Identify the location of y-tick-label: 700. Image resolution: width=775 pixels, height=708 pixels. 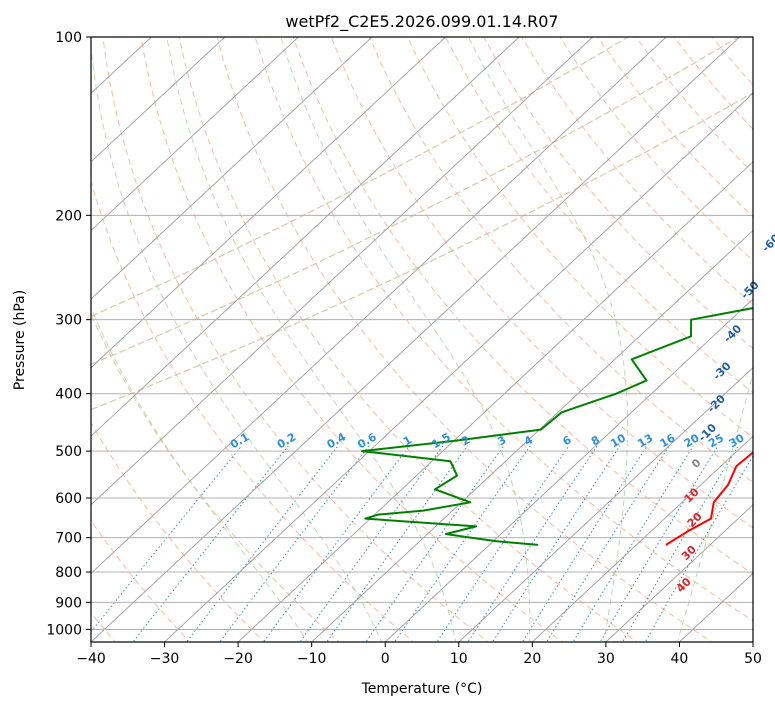
(68, 539).